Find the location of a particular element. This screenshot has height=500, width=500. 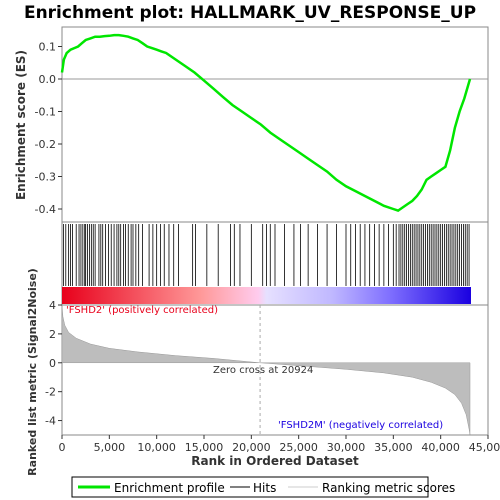

legend-hits-label: Hits is located at coordinates (264, 488).